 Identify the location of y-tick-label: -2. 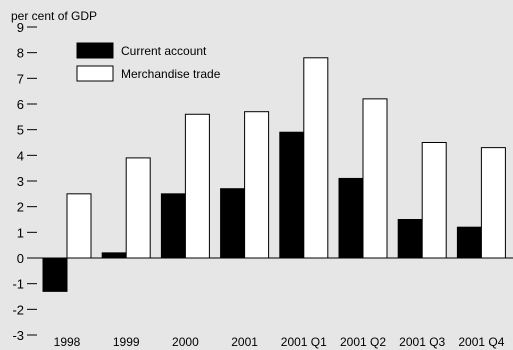
(18, 309).